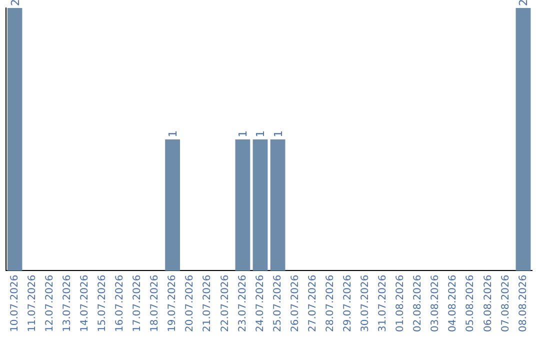  I want to click on x-tick-label: 25.07.2026, so click(278, 303).